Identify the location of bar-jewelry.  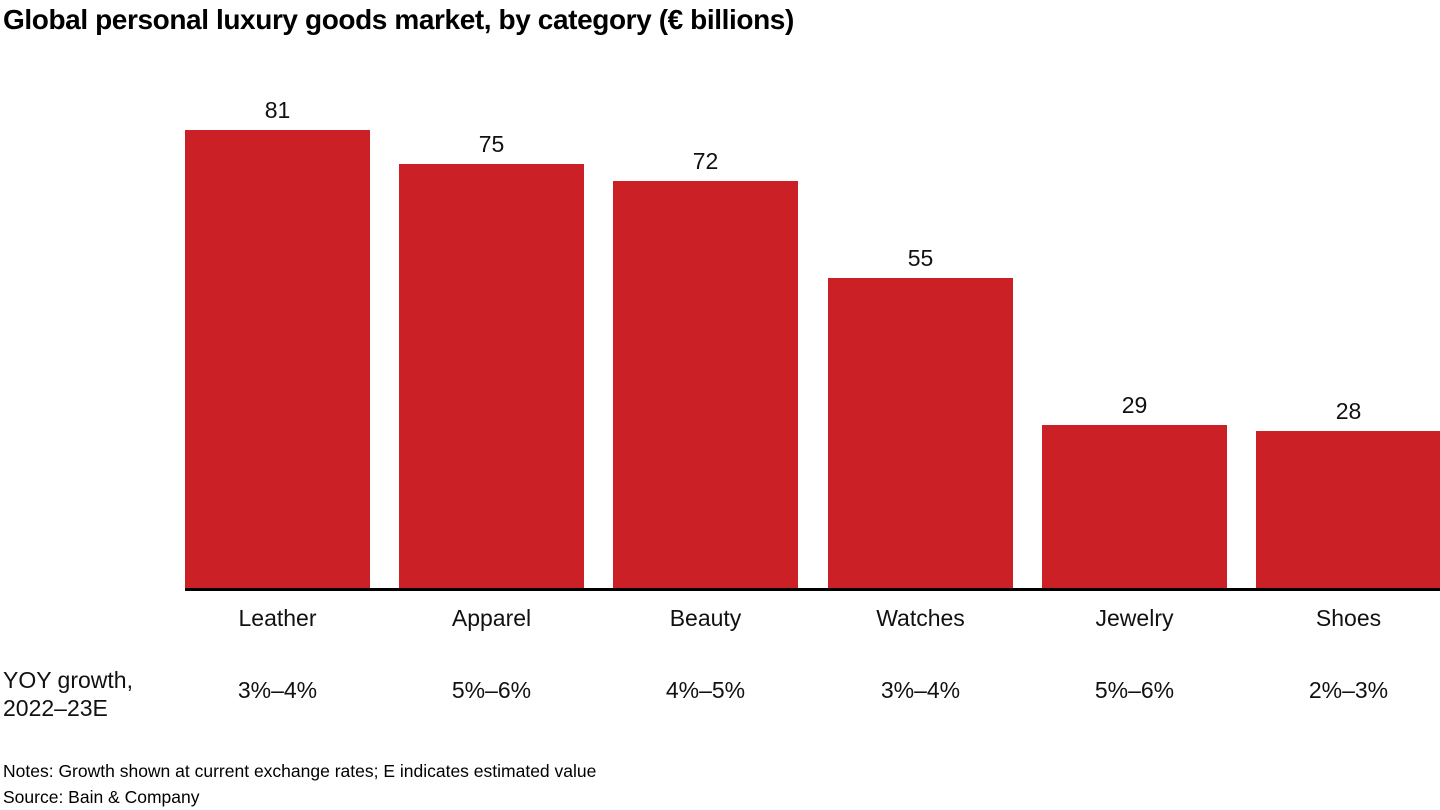
(1134, 507).